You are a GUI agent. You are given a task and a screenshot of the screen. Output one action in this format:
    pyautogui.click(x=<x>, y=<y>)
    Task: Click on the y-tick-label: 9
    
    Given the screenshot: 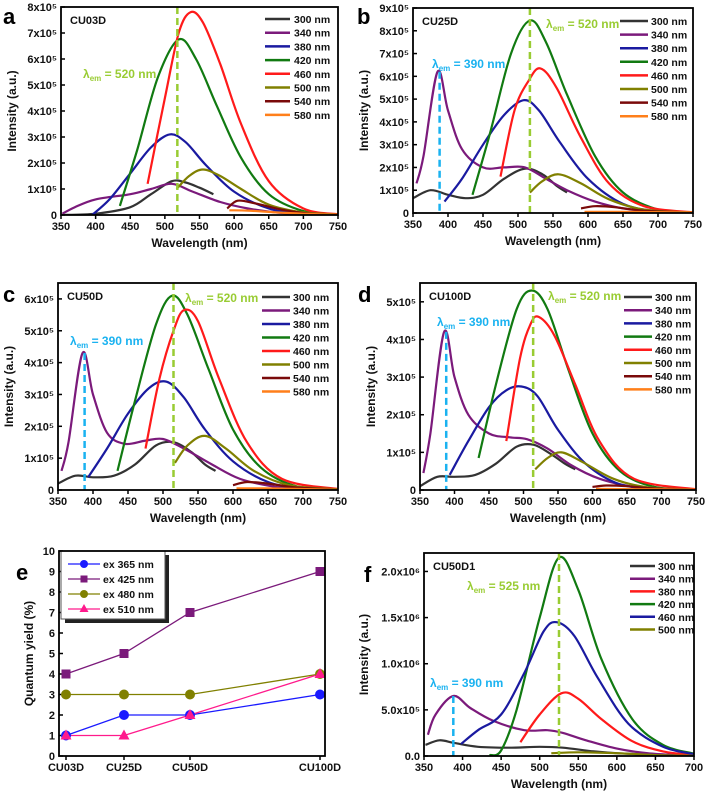 What is the action you would take?
    pyautogui.click(x=52, y=573)
    